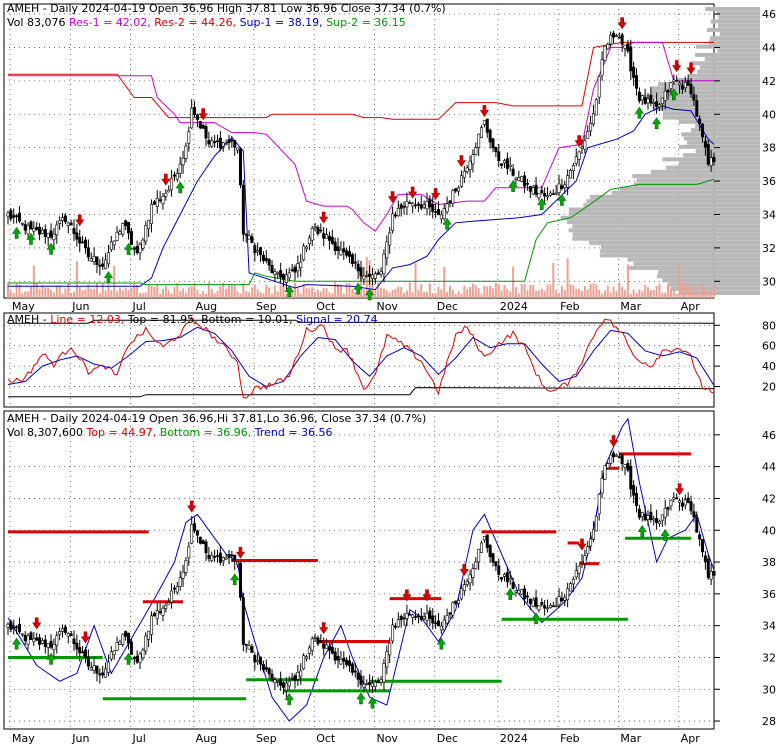 The image size is (780, 745). Describe the element at coordinates (769, 14) in the screenshot. I see `y-tick-label: 46` at that location.